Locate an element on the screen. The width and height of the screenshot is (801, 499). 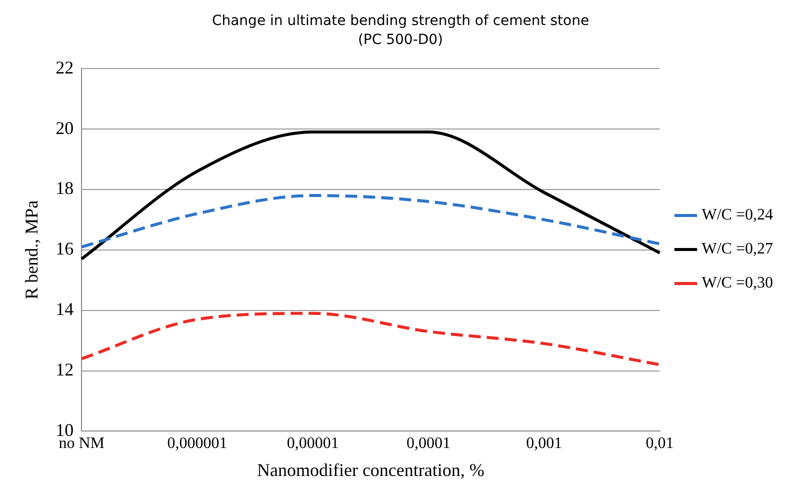
x-tick-label: 0,01 is located at coordinates (660, 443).